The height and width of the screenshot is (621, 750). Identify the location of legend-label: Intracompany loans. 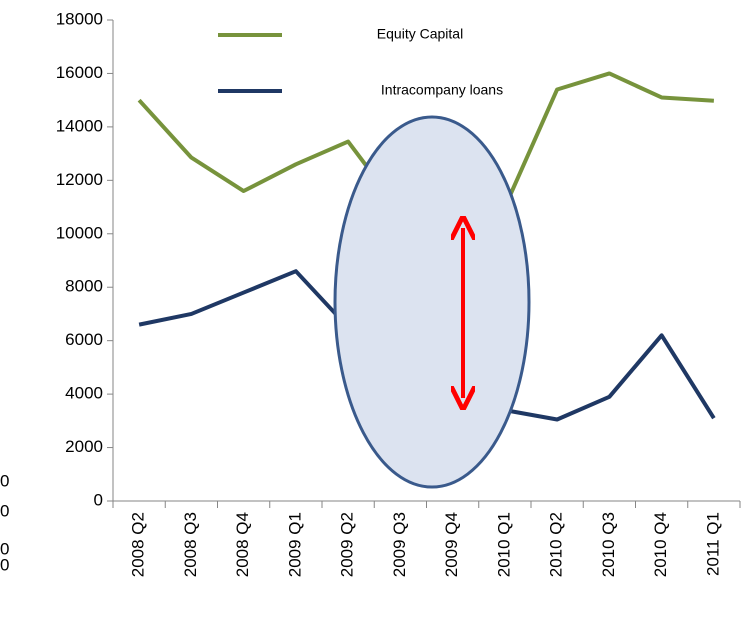
(442, 90).